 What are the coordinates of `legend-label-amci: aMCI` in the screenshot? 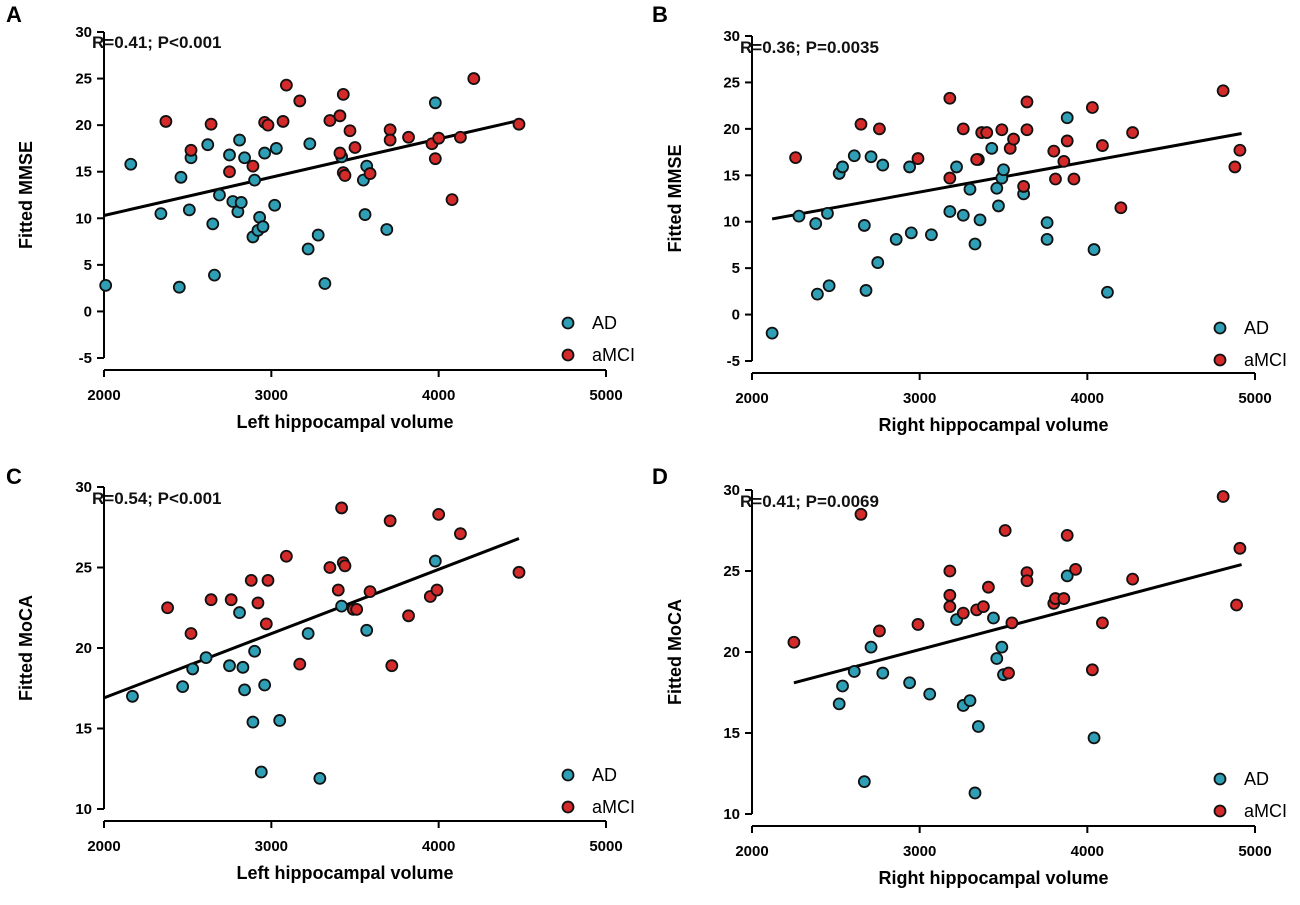 It's located at (1265, 811).